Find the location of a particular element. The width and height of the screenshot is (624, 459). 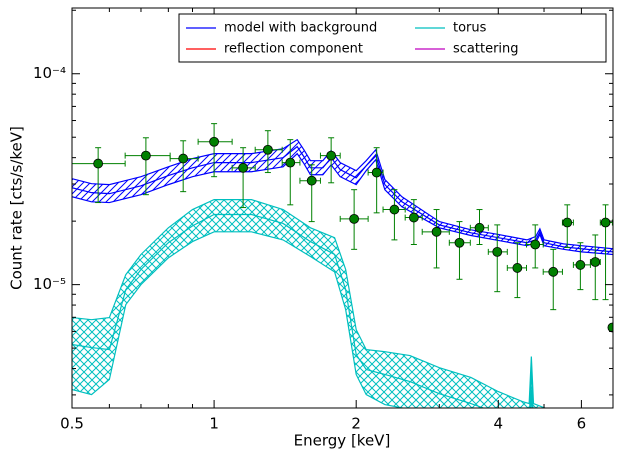

x-tick-label: 6 is located at coordinates (582, 424).